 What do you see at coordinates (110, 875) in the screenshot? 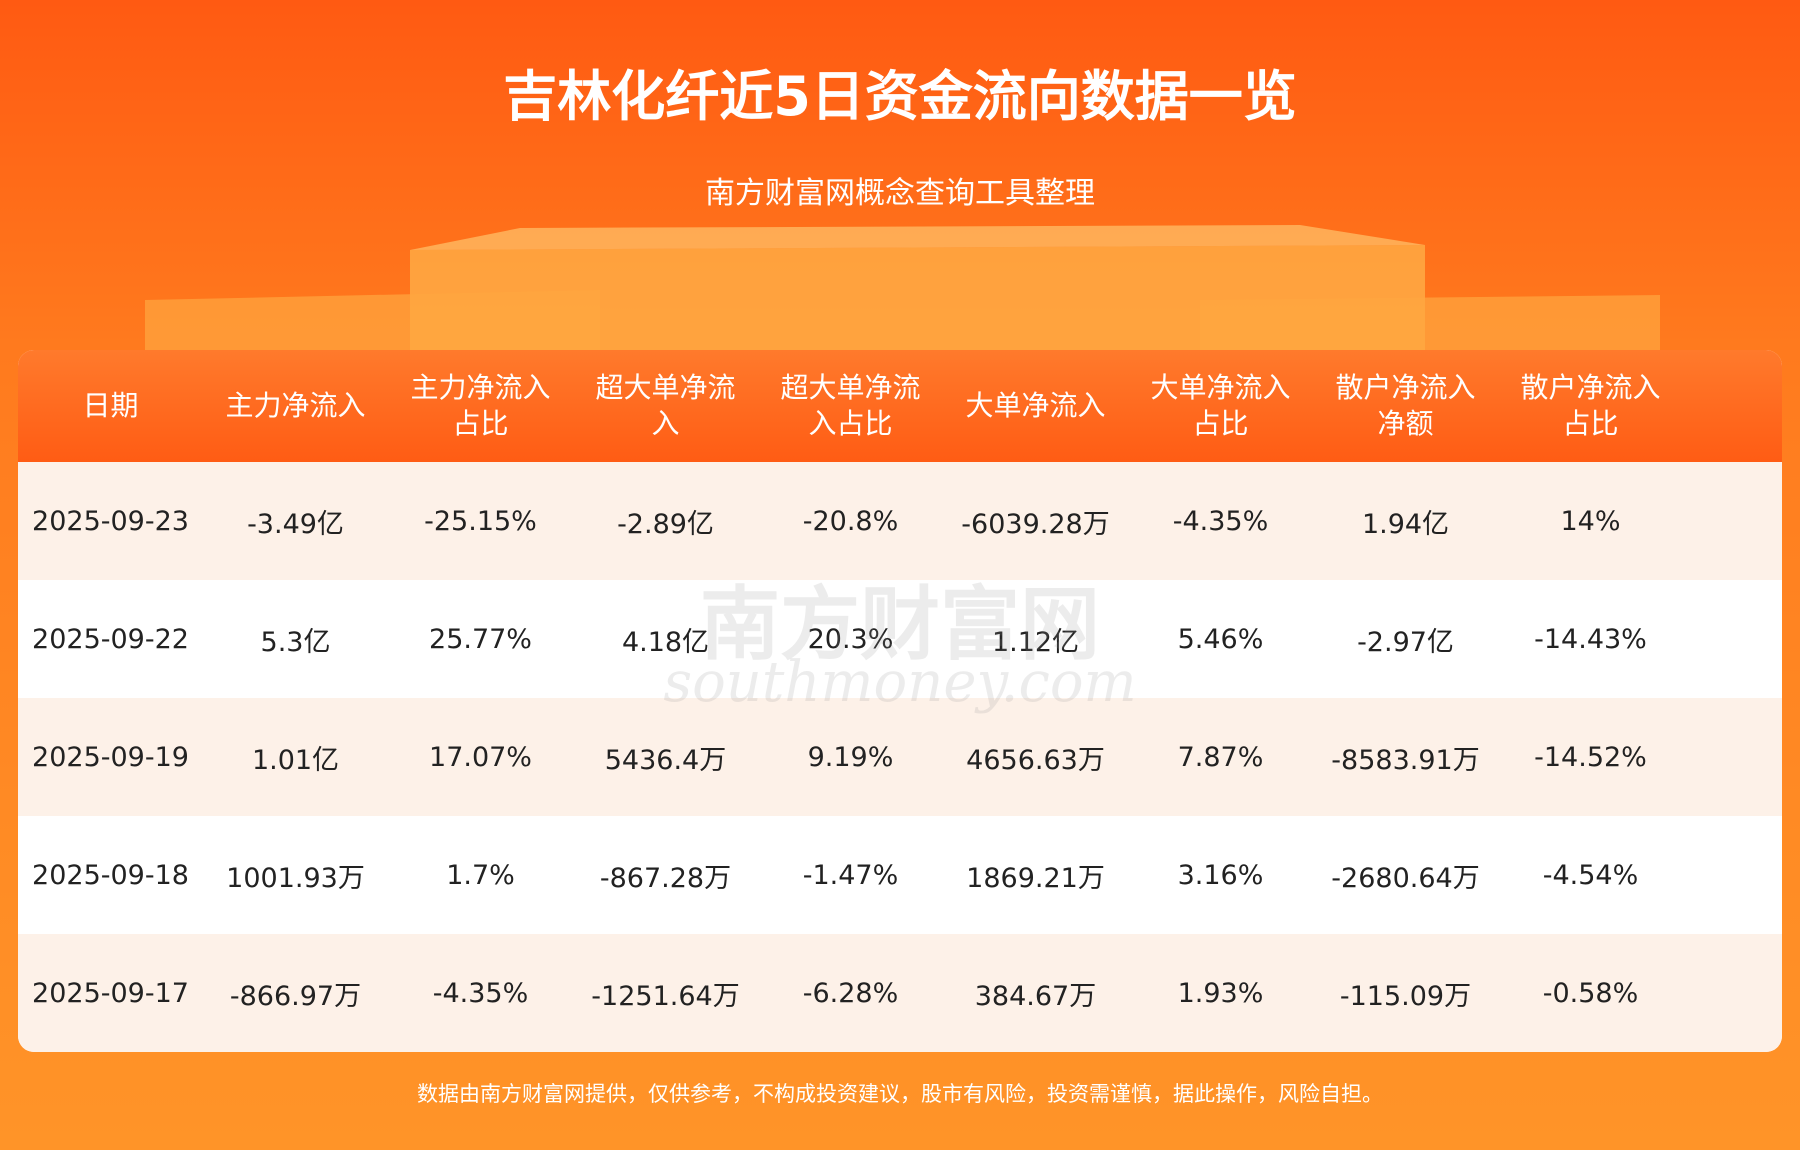
I see `table-cell: 2025-09-18` at bounding box center [110, 875].